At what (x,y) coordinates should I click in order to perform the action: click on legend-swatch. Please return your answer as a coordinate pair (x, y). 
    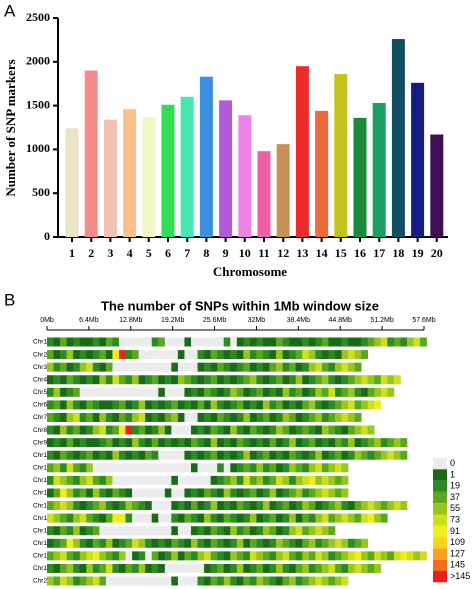
    Looking at the image, I should click on (440, 565).